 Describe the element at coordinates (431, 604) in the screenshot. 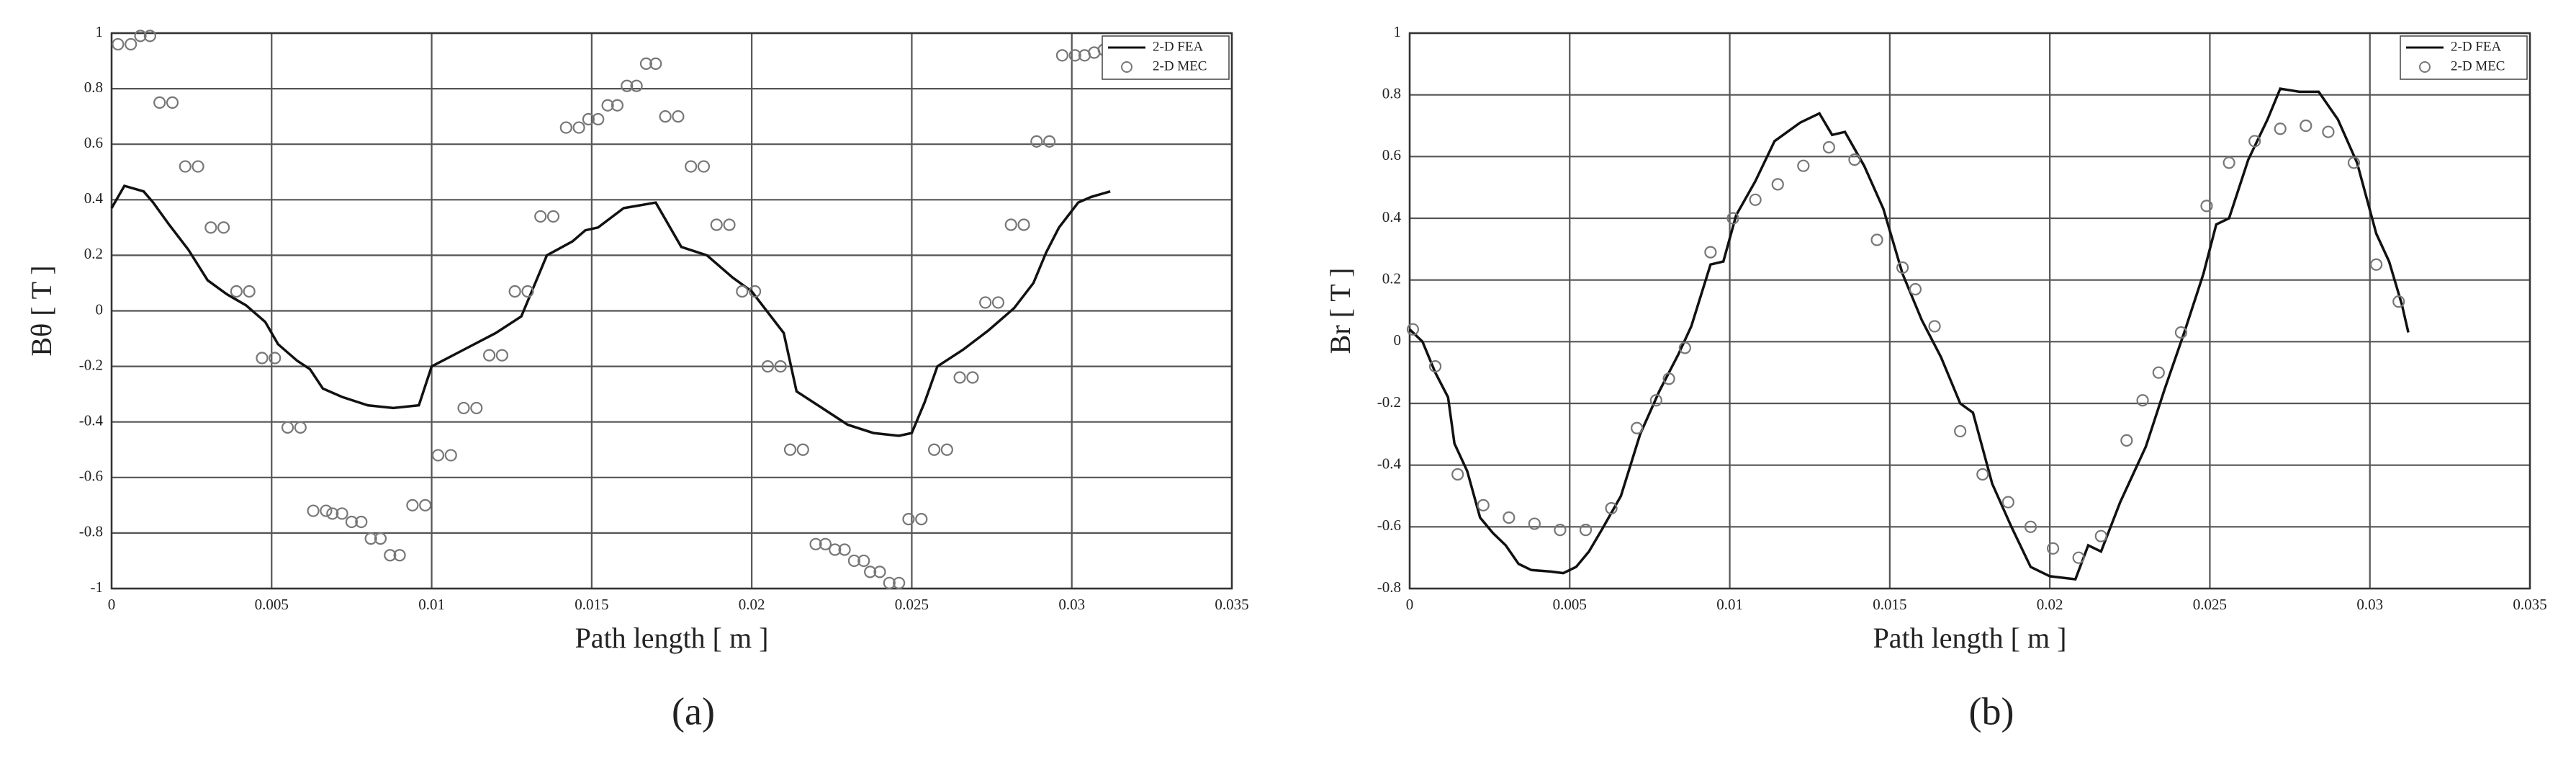

I see `x-tick-label: 0.01` at that location.